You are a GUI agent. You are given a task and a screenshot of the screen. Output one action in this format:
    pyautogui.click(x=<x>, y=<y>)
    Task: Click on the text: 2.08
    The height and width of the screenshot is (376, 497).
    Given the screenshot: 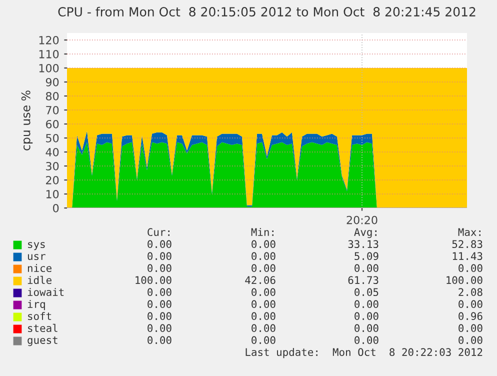 What is the action you would take?
    pyautogui.click(x=470, y=292)
    